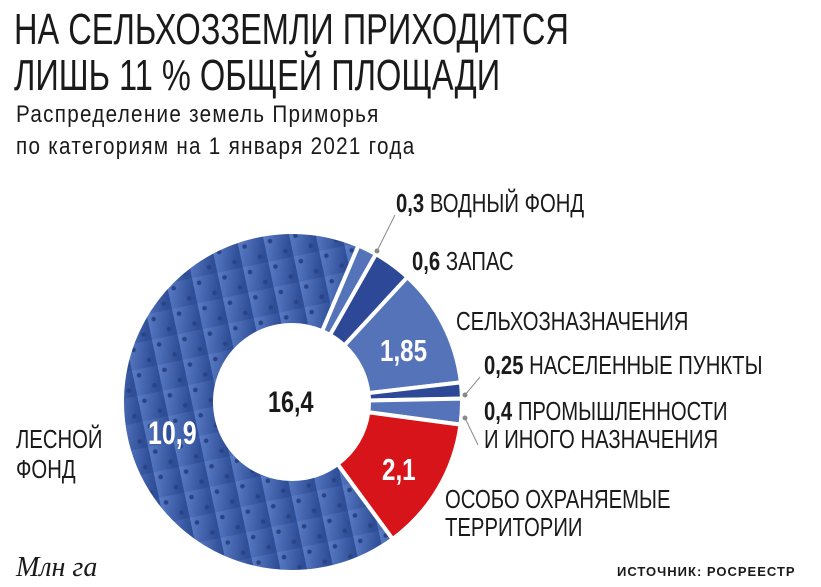  What do you see at coordinates (514, 527) in the screenshot?
I see `label-protected-line2: ТЕРРИТОРИИ` at bounding box center [514, 527].